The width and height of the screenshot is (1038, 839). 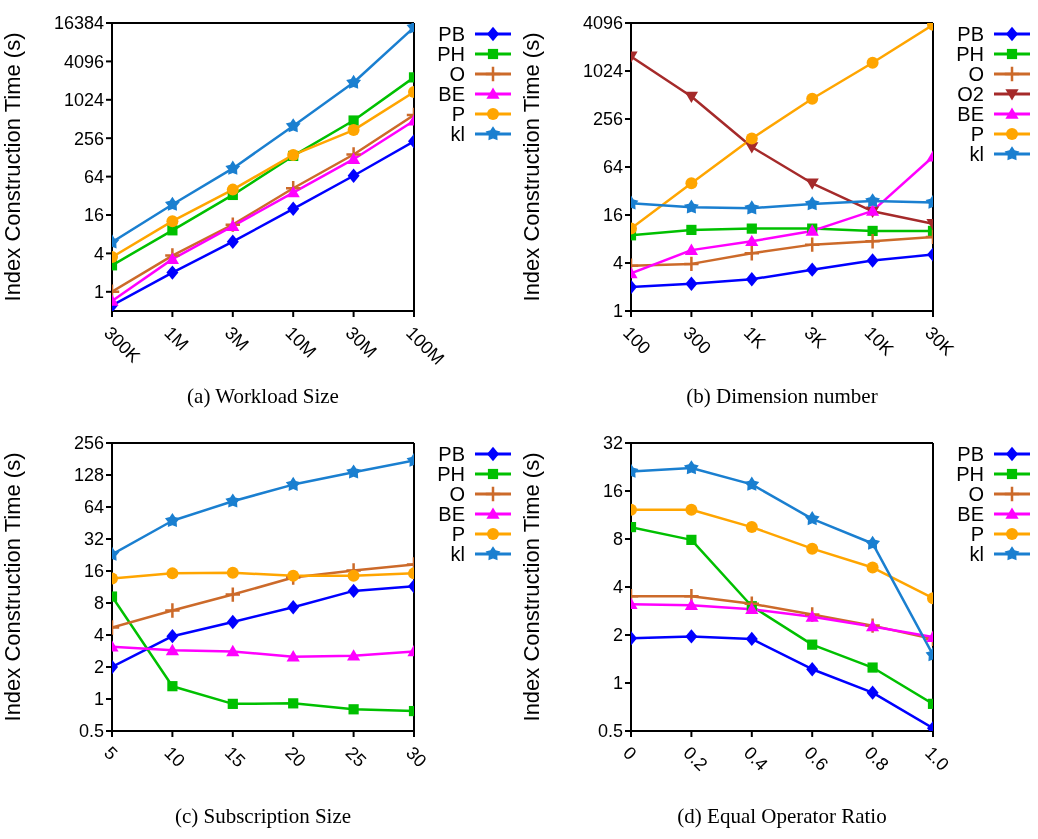 What do you see at coordinates (356, 757) in the screenshot?
I see `x-tick-label: 25` at bounding box center [356, 757].